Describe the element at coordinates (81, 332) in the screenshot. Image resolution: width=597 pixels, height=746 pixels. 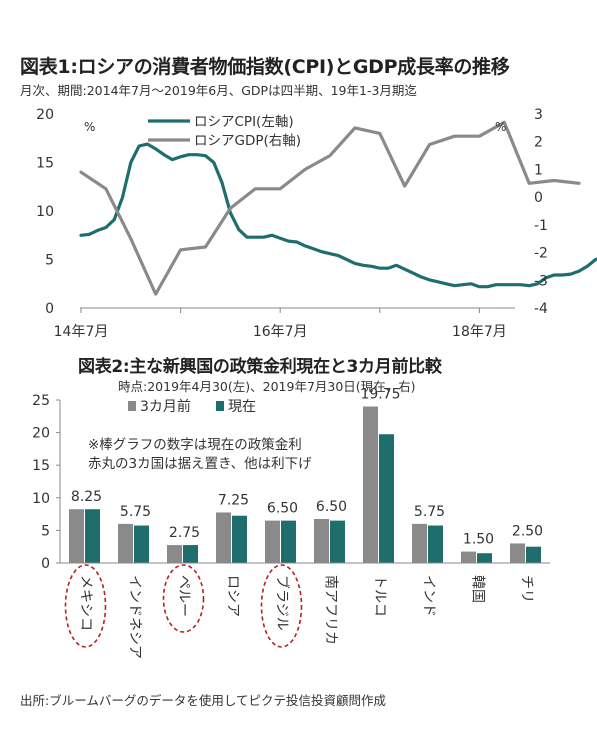
I see `chart1-x-tick-label: 14年7月` at that location.